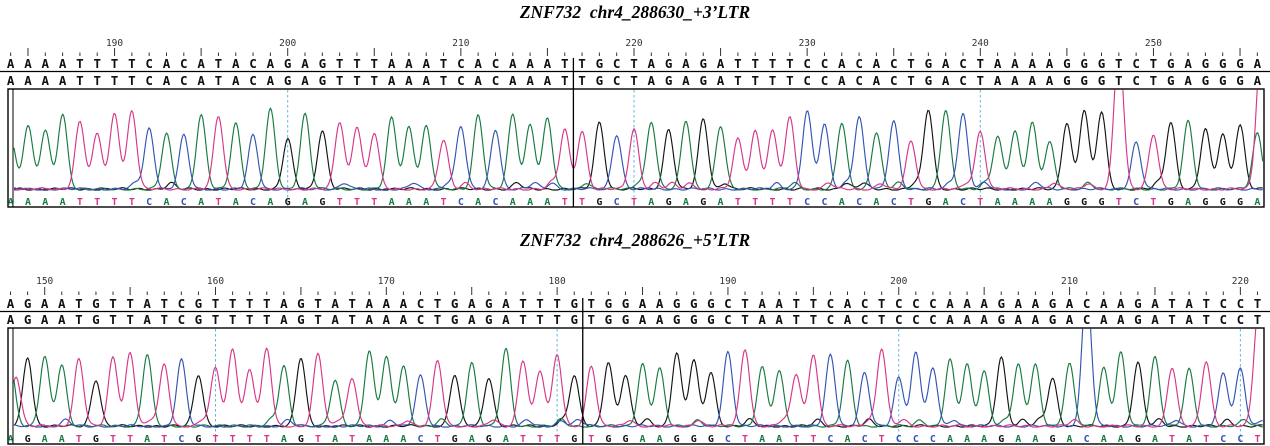 Image resolution: width=1270 pixels, height=446 pixels. I want to click on svg-text: 220, so click(1240, 281).